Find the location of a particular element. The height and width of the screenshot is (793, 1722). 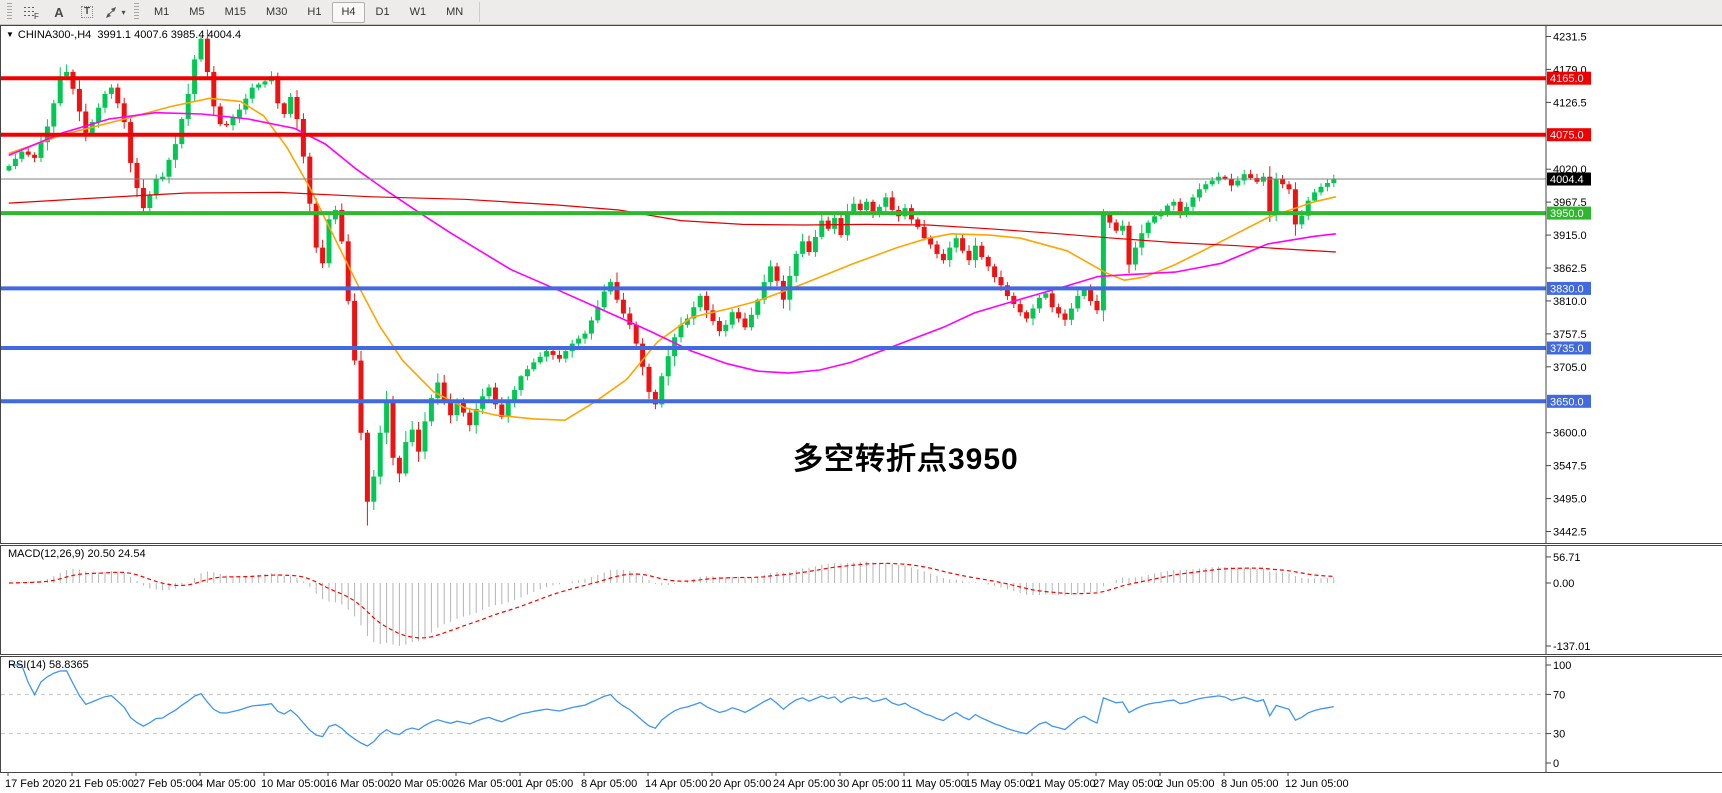

rsi-chart: 100 70 30 0 is located at coordinates (861, 714).